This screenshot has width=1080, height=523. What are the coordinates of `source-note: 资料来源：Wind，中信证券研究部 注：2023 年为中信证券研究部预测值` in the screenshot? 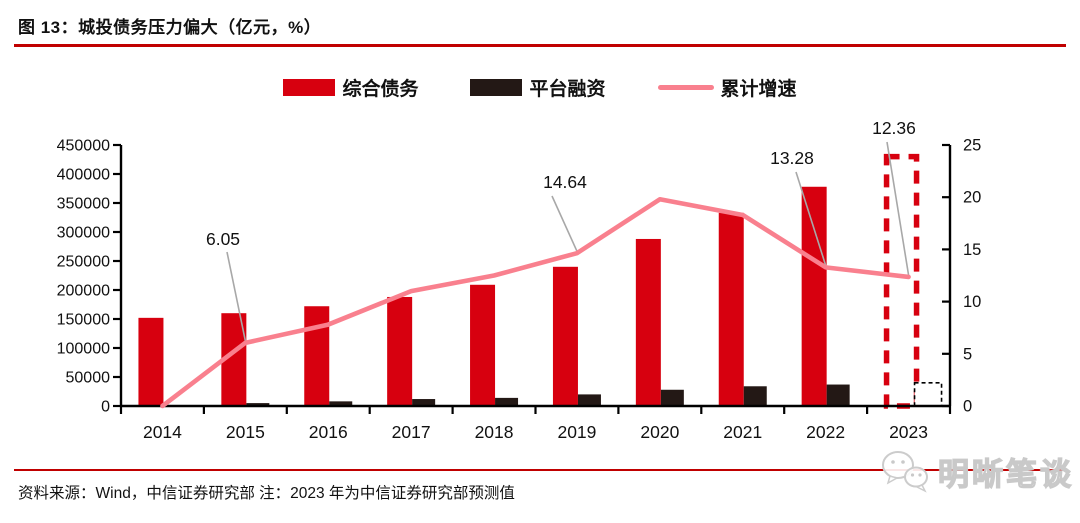 It's located at (266, 493).